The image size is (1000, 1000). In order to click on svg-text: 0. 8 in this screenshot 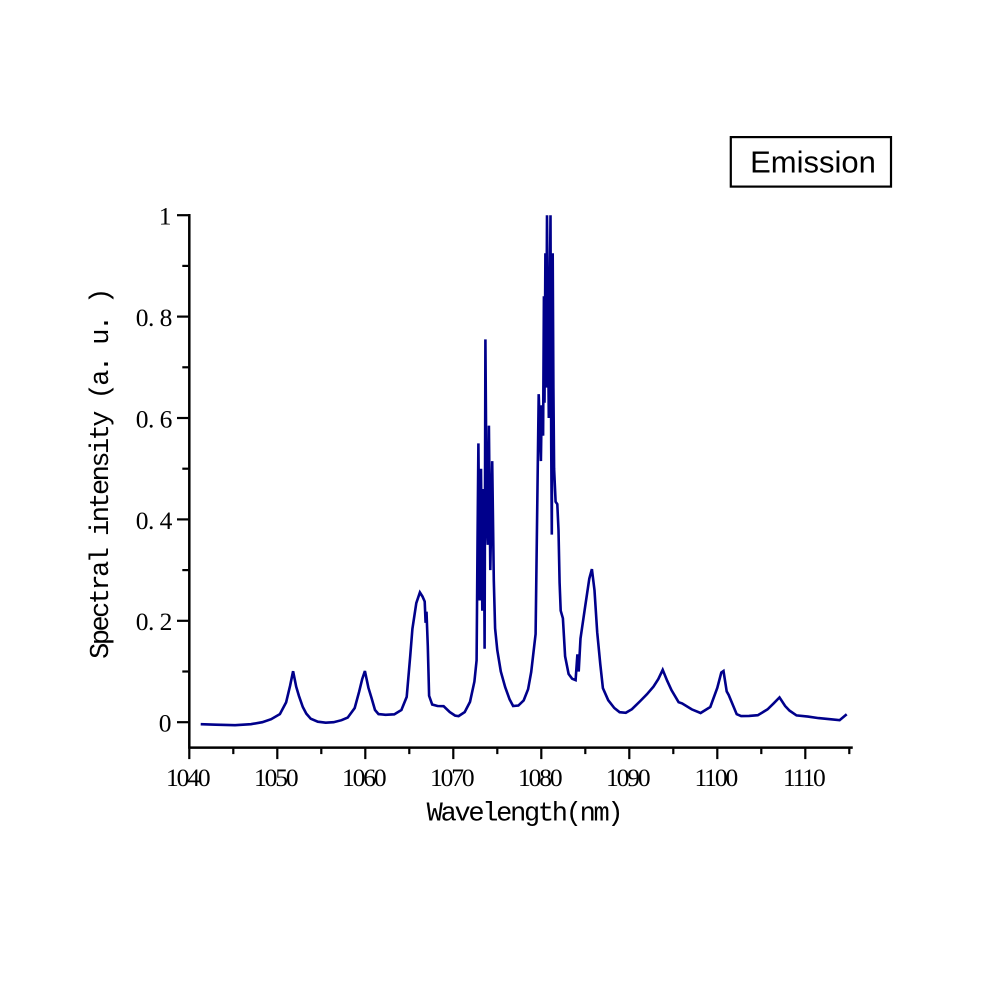, I will do `click(154, 317)`.